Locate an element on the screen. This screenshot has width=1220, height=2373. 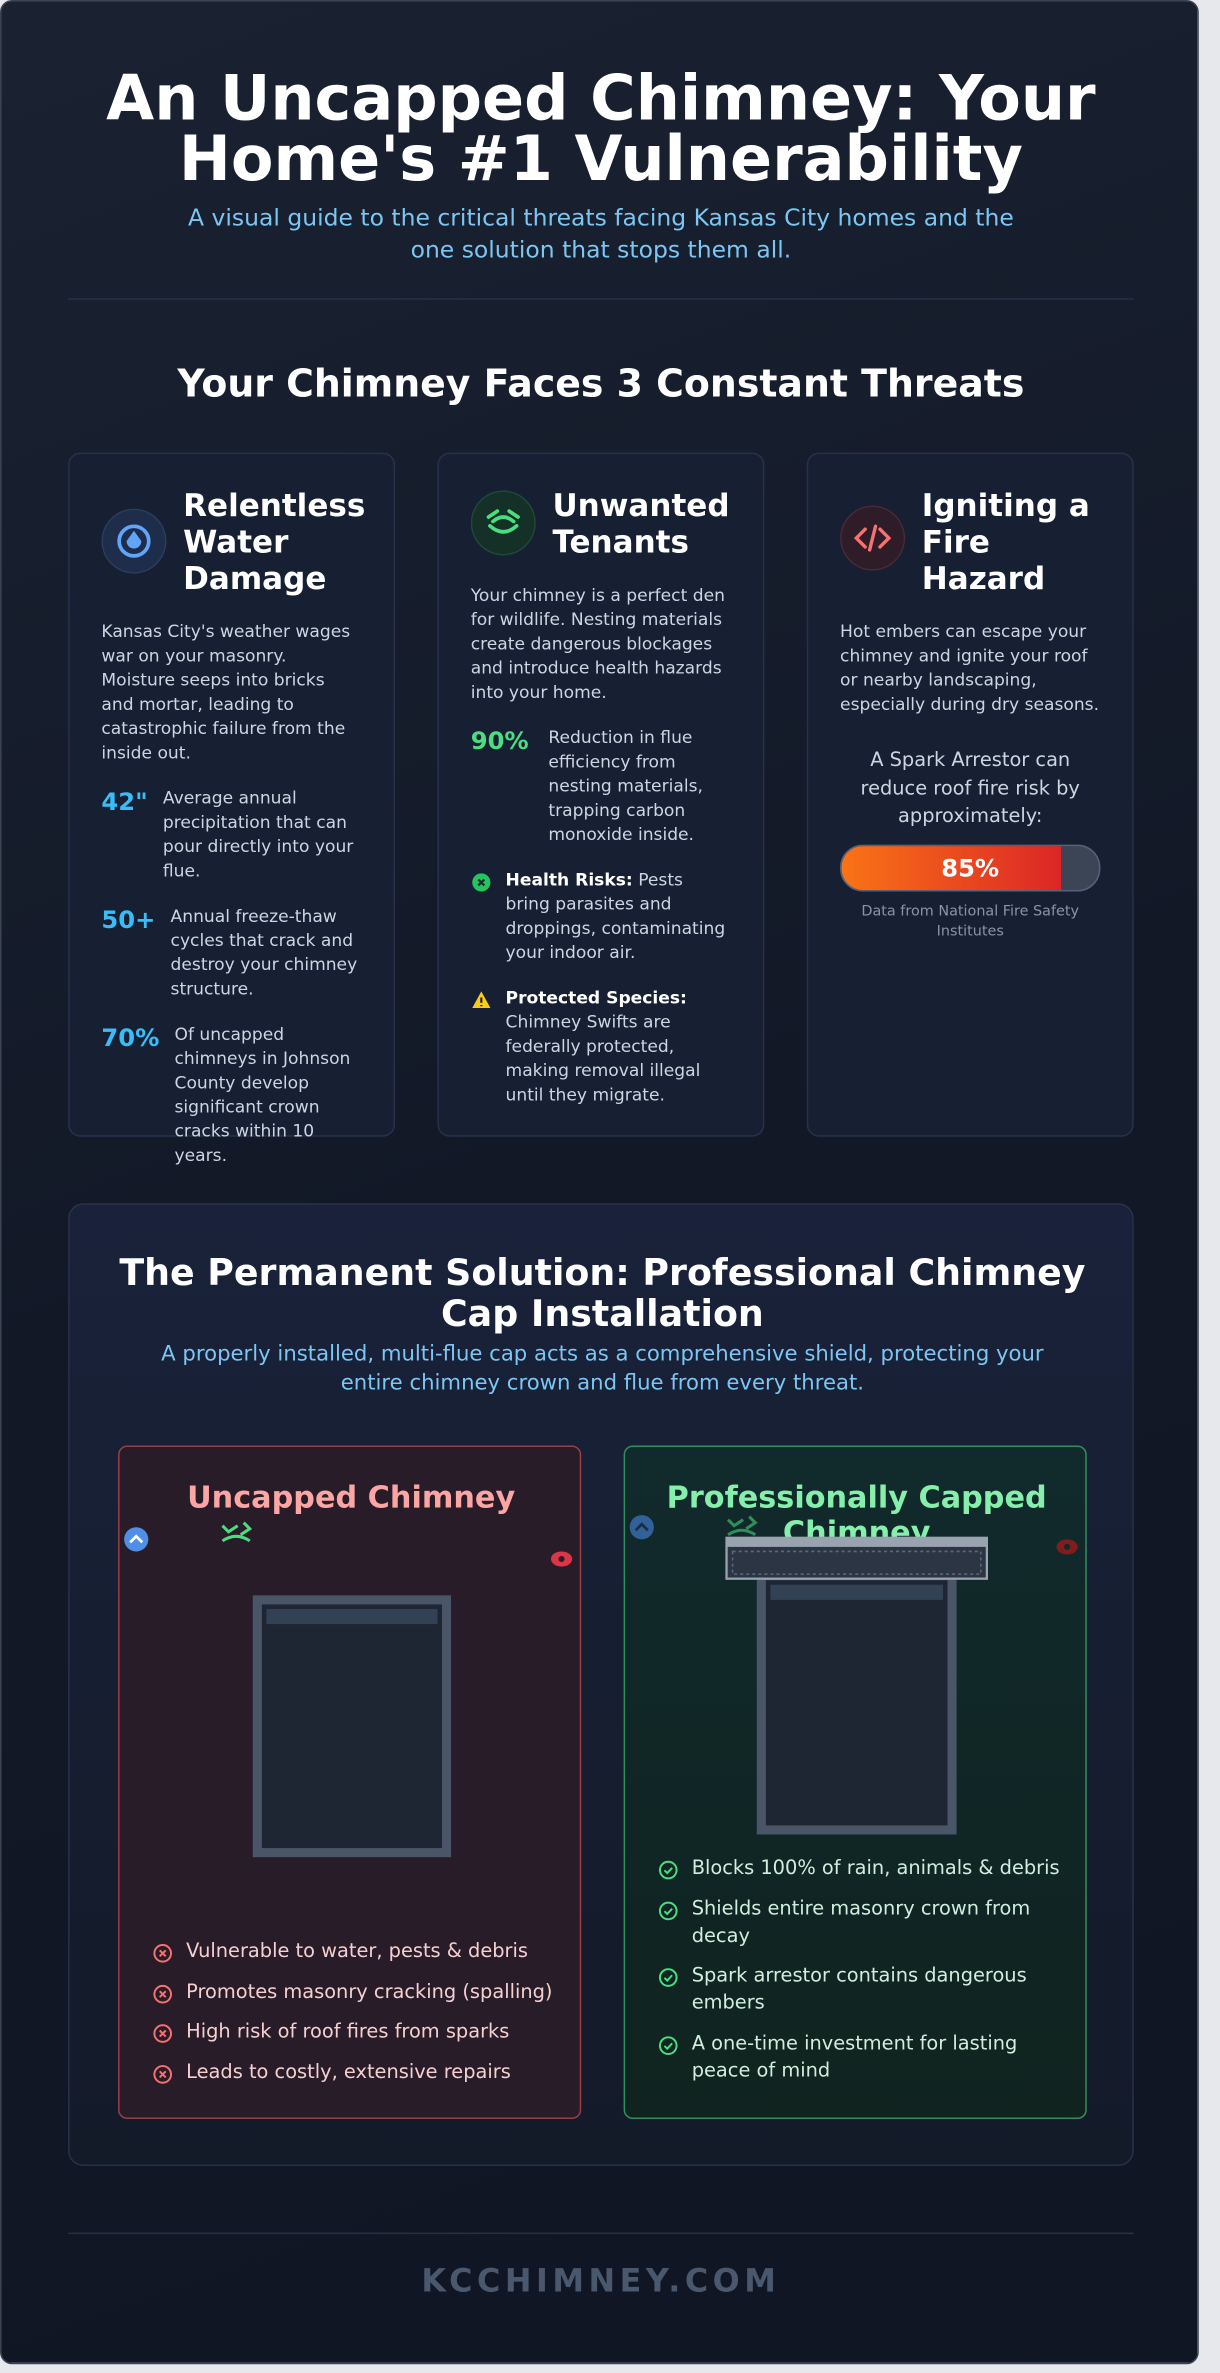
stat-value: 50+ is located at coordinates (128, 919).